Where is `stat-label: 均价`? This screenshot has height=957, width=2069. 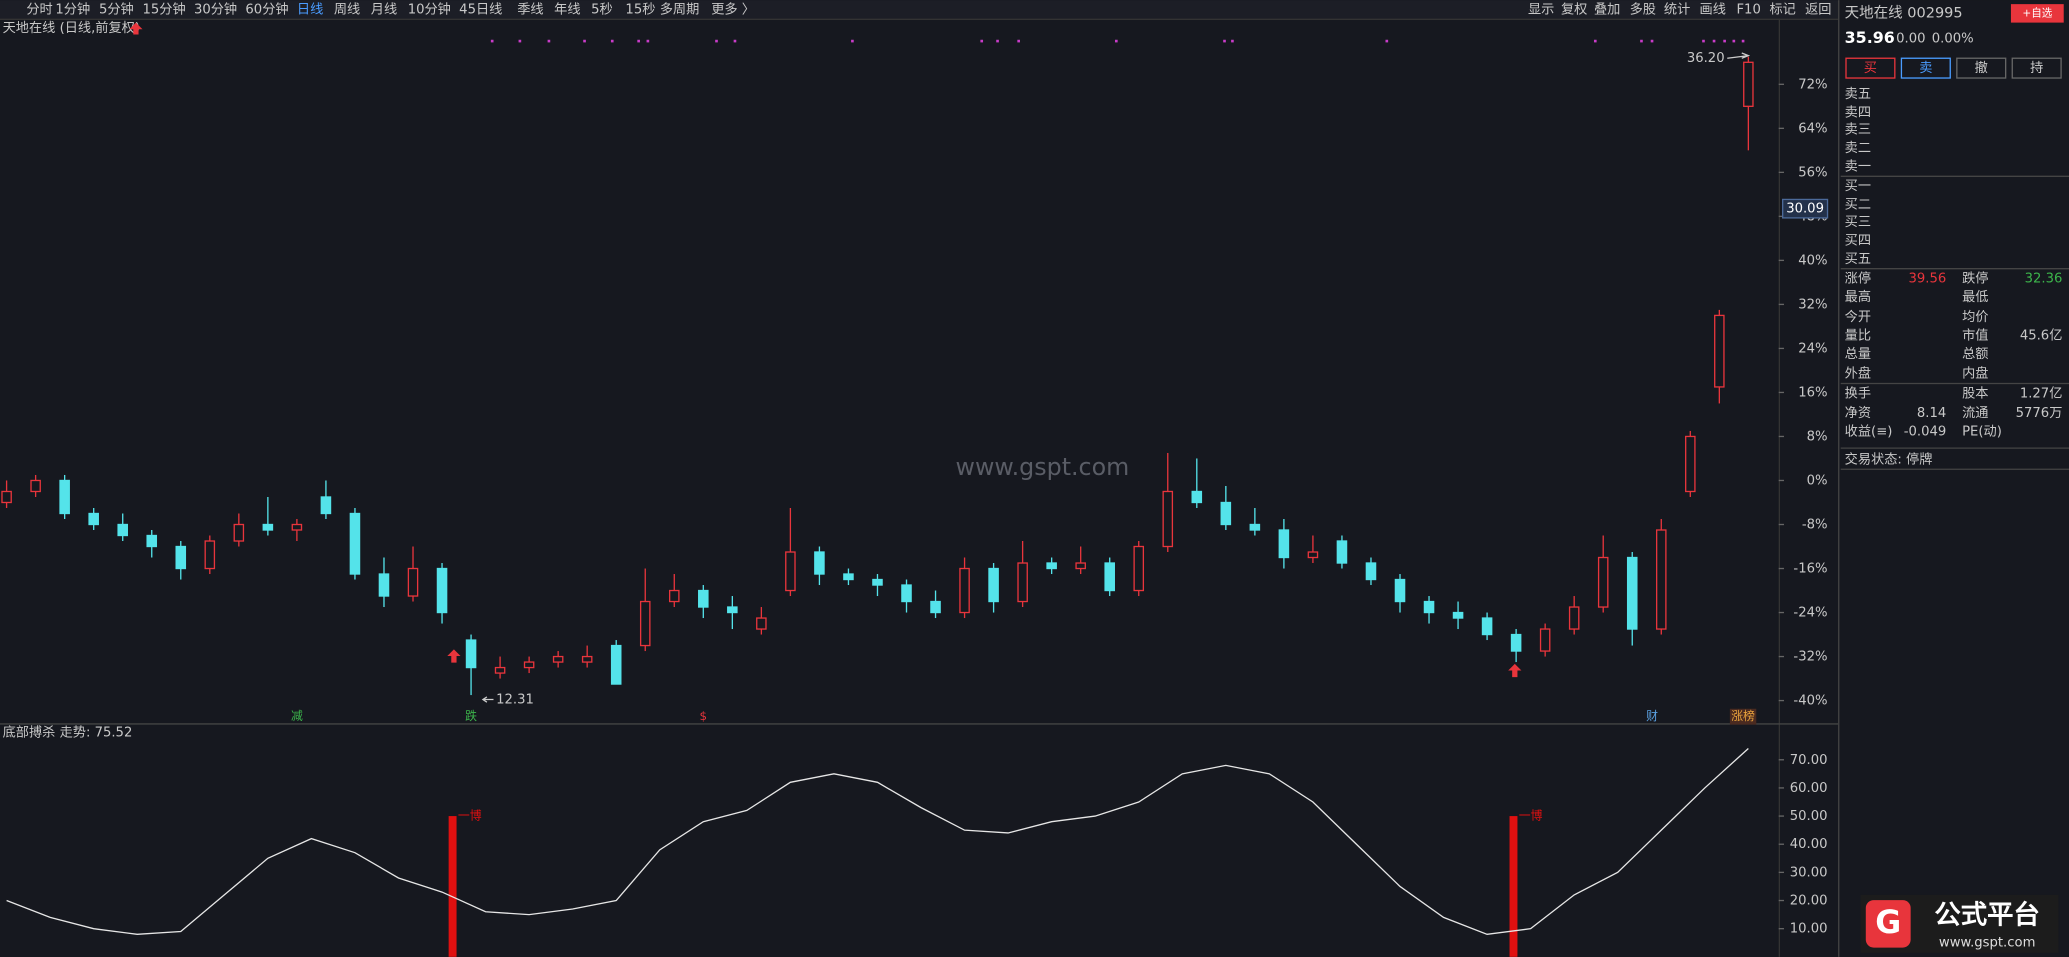
stat-label: 均价 is located at coordinates (1975, 317).